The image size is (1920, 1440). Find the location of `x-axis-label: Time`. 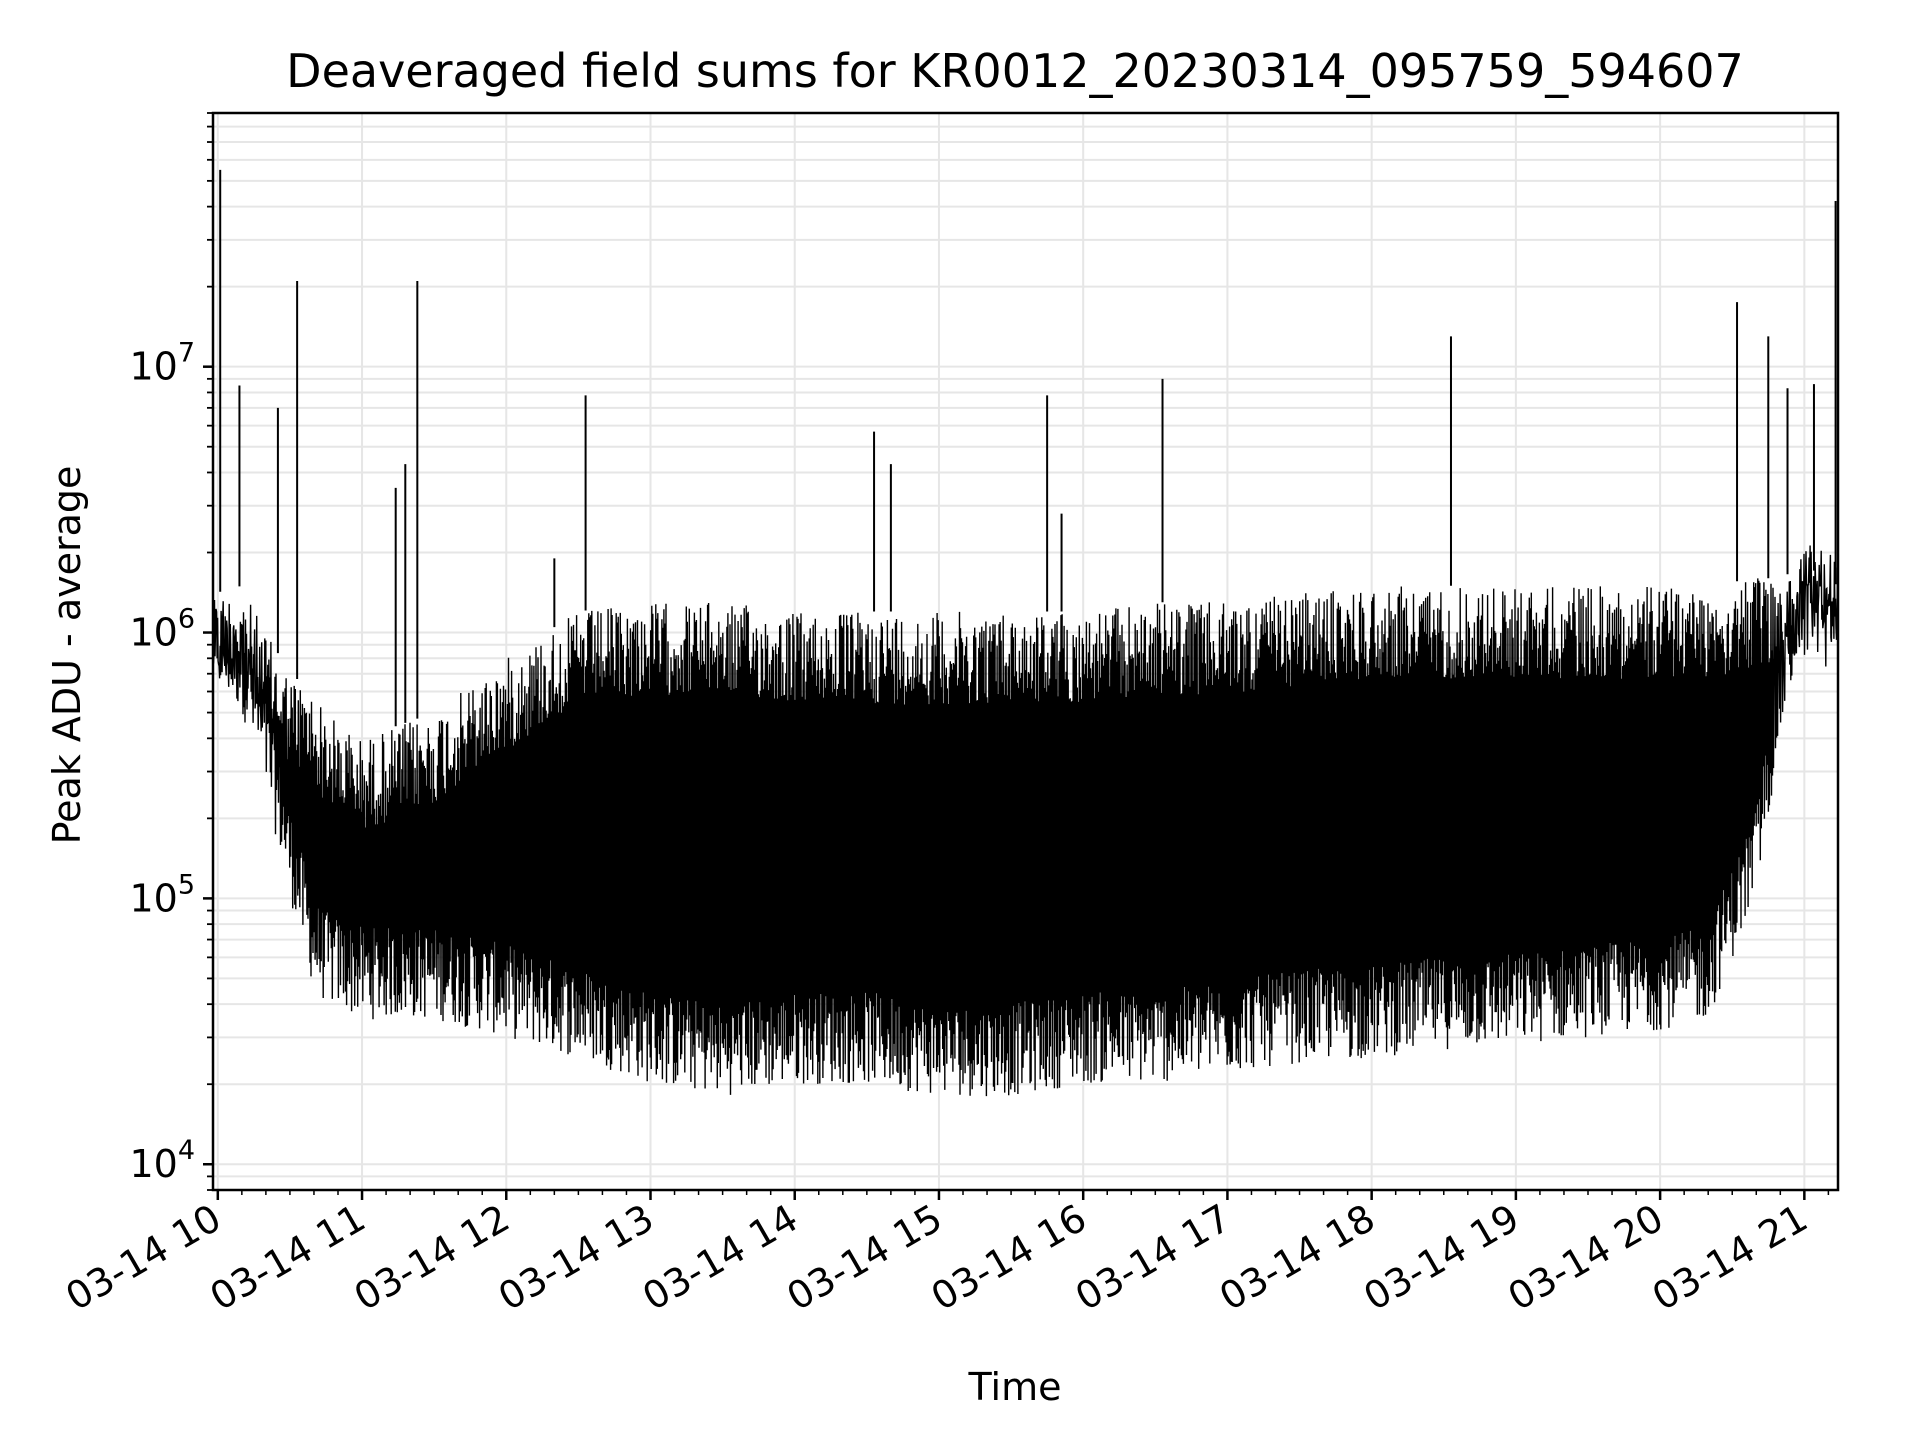

x-axis-label: Time is located at coordinates (1015, 1387).